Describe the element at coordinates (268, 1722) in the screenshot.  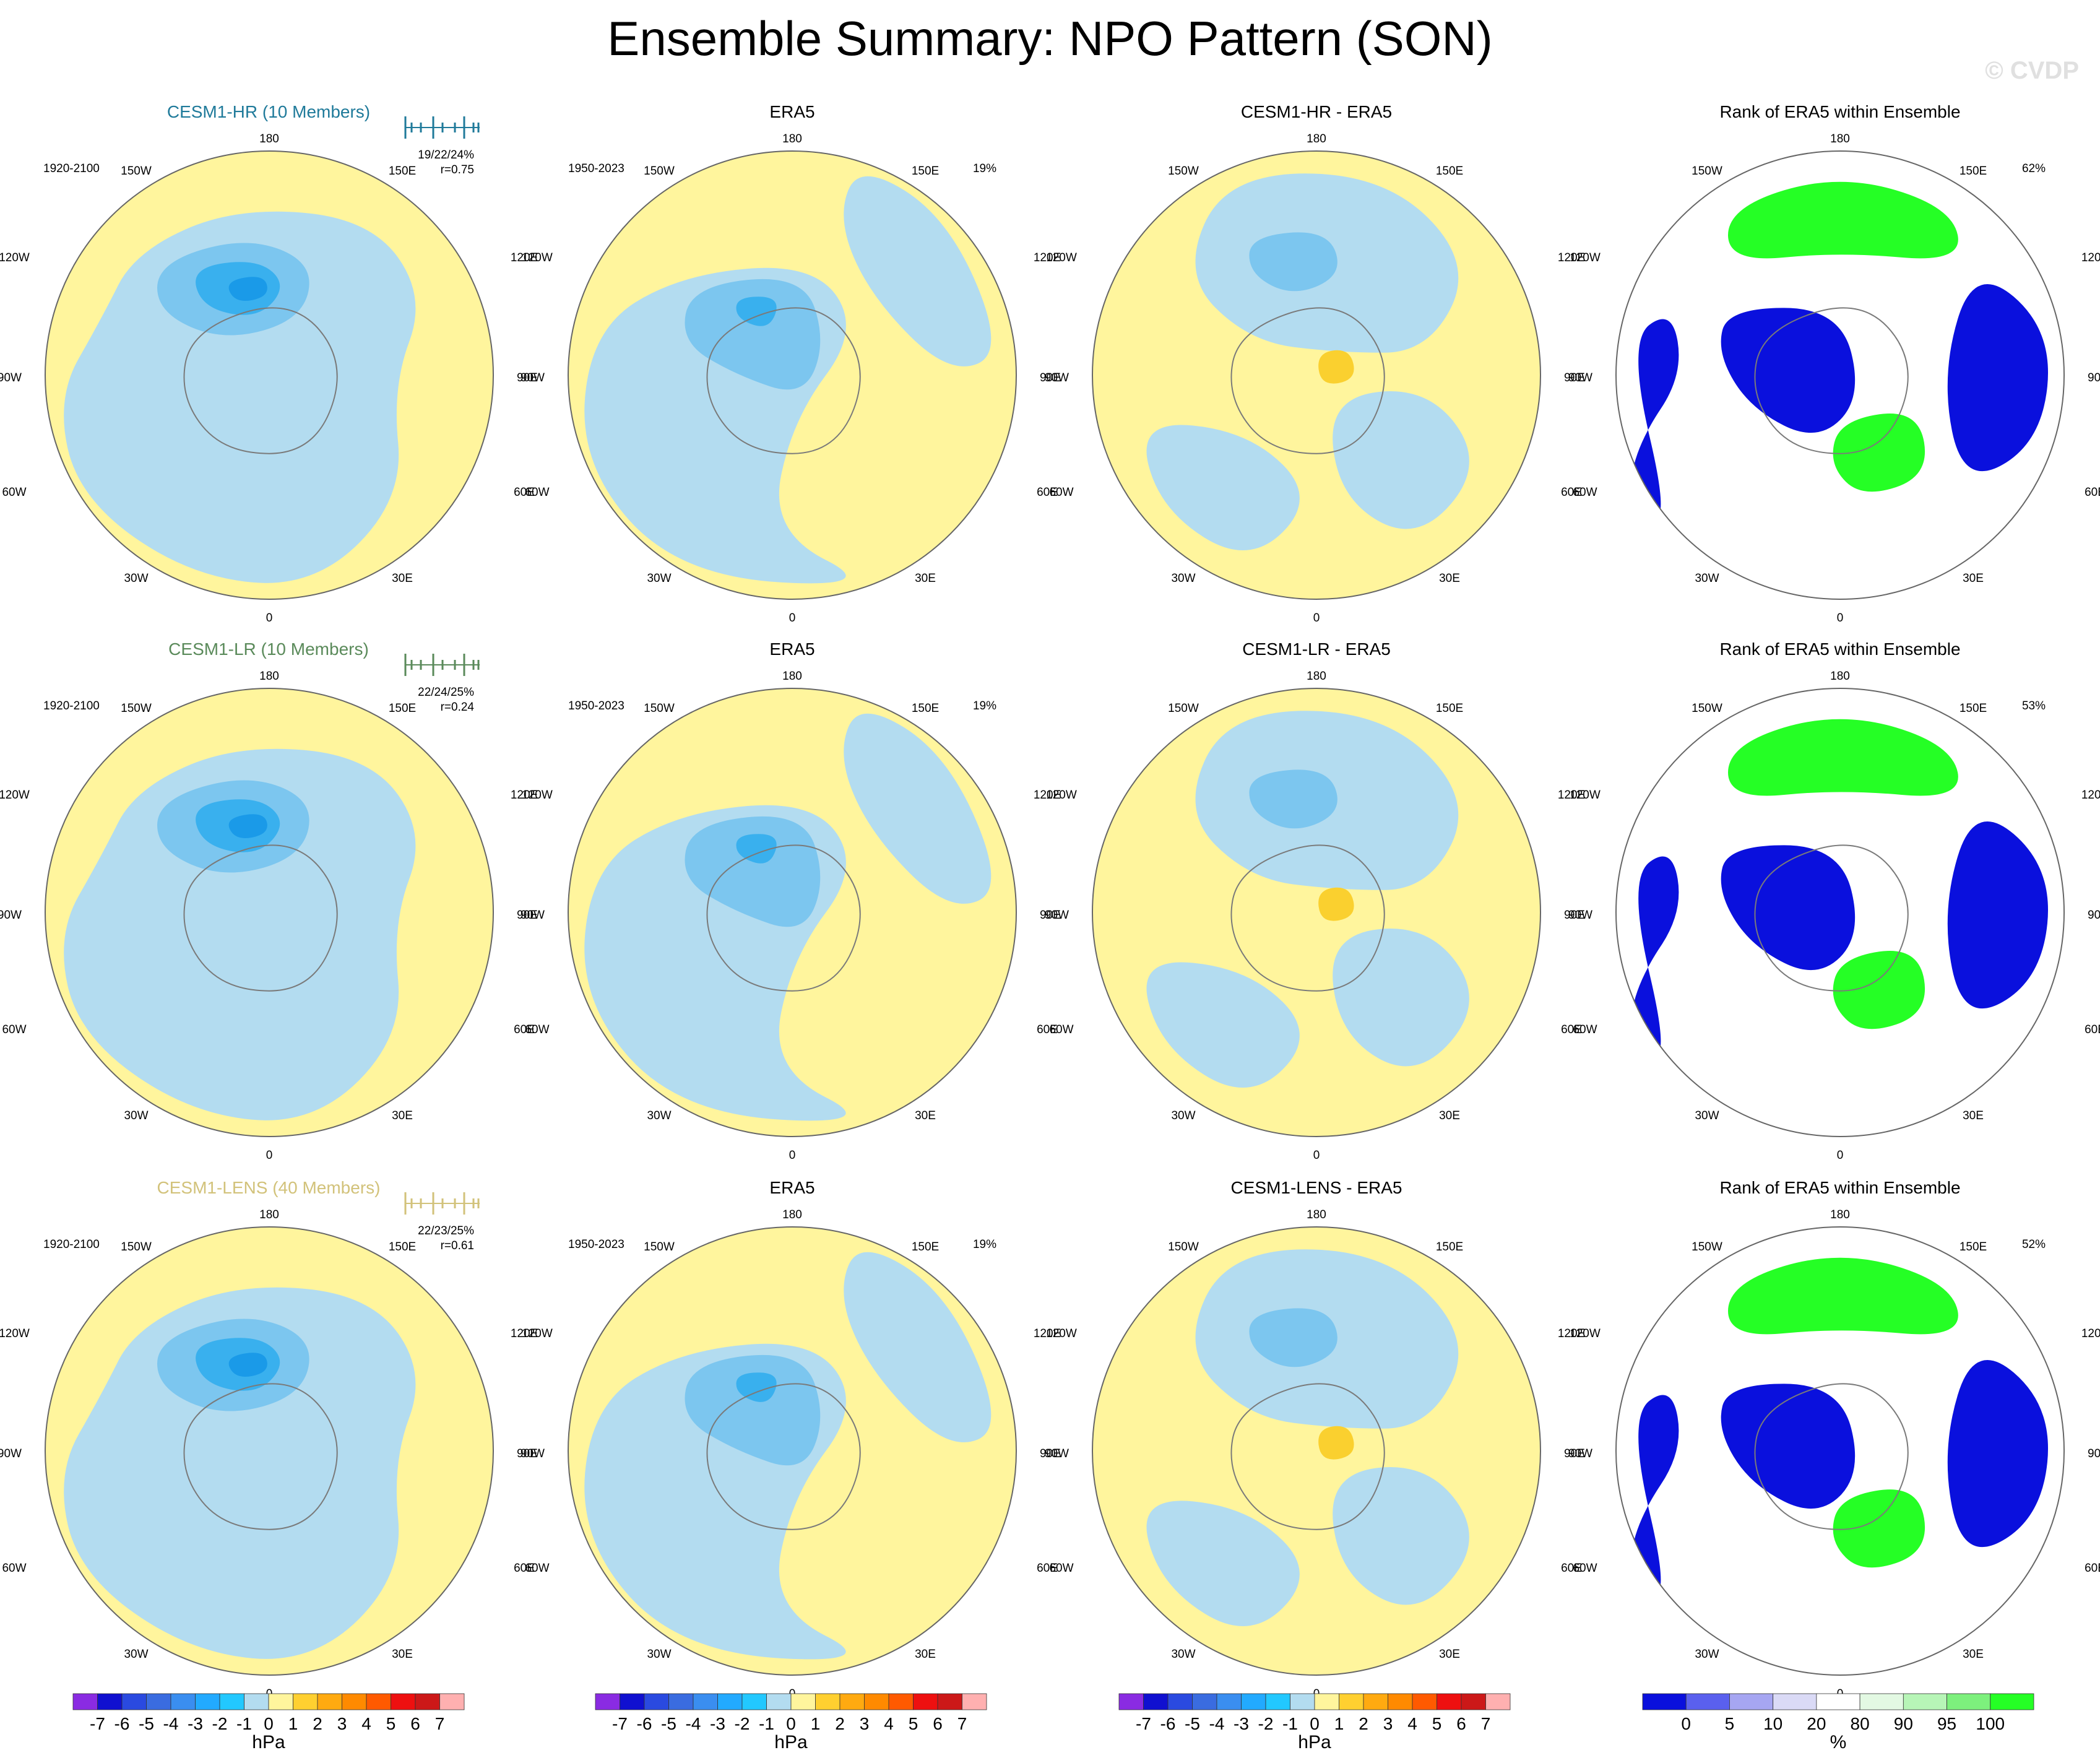
I see `pressure-colorbar-1: -7 -6 -5 -4 -3 -2 -1 0 1 2 3 4 5 6 7 hPa` at that location.